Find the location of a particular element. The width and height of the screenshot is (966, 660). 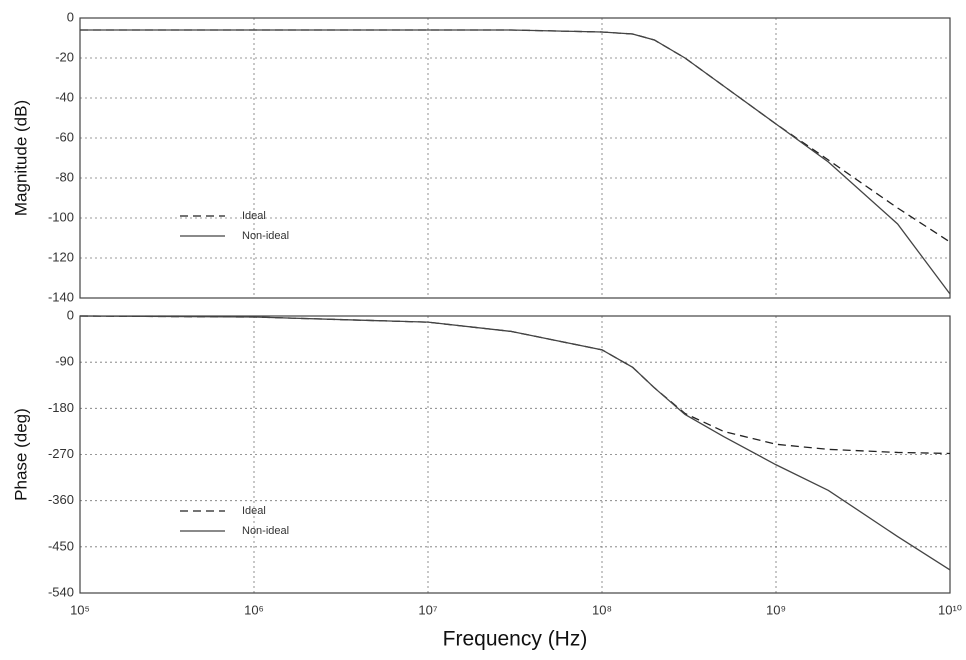

x-tick-label: 10⁷ is located at coordinates (427, 609).